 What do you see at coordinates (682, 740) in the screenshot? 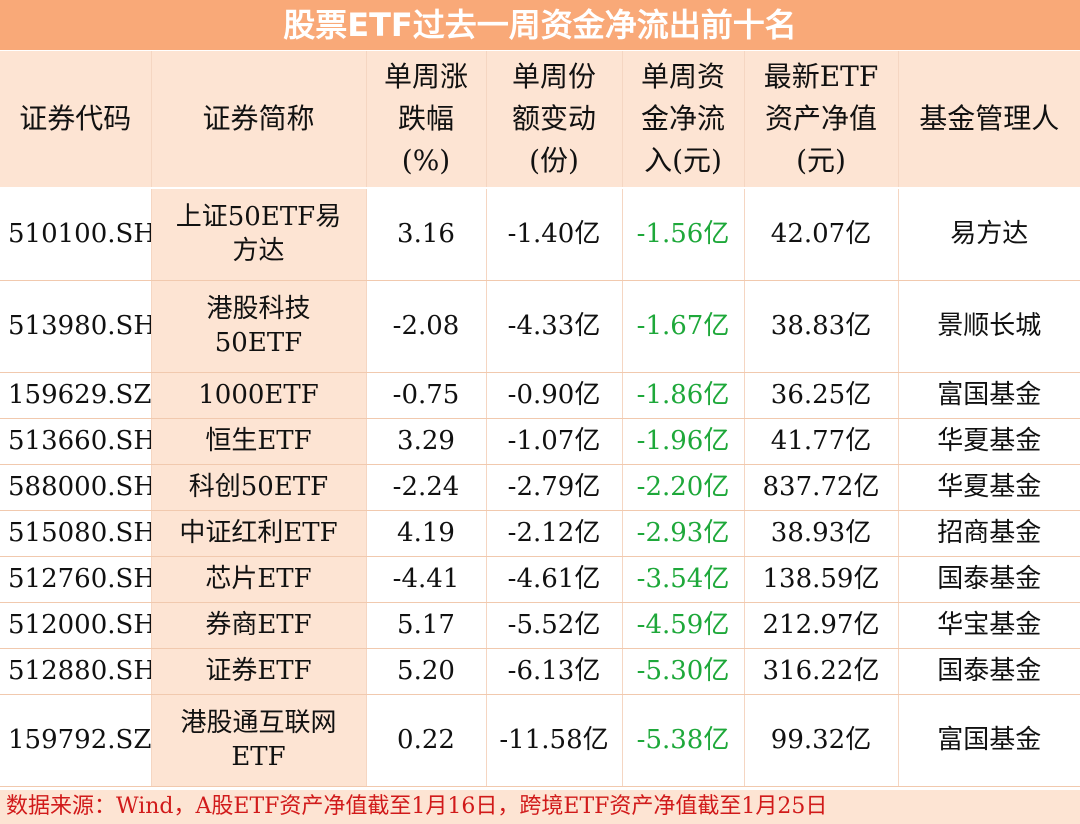
I see `cell-net-inflow: -5.38亿` at bounding box center [682, 740].